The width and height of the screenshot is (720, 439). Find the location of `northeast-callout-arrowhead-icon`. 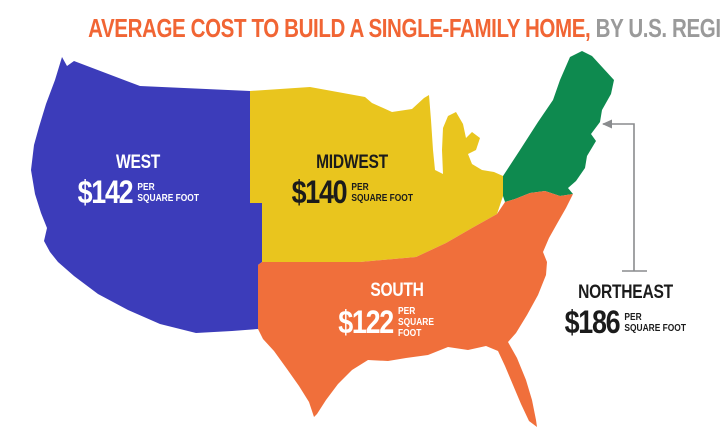

northeast-callout-arrowhead-icon is located at coordinates (607, 124).